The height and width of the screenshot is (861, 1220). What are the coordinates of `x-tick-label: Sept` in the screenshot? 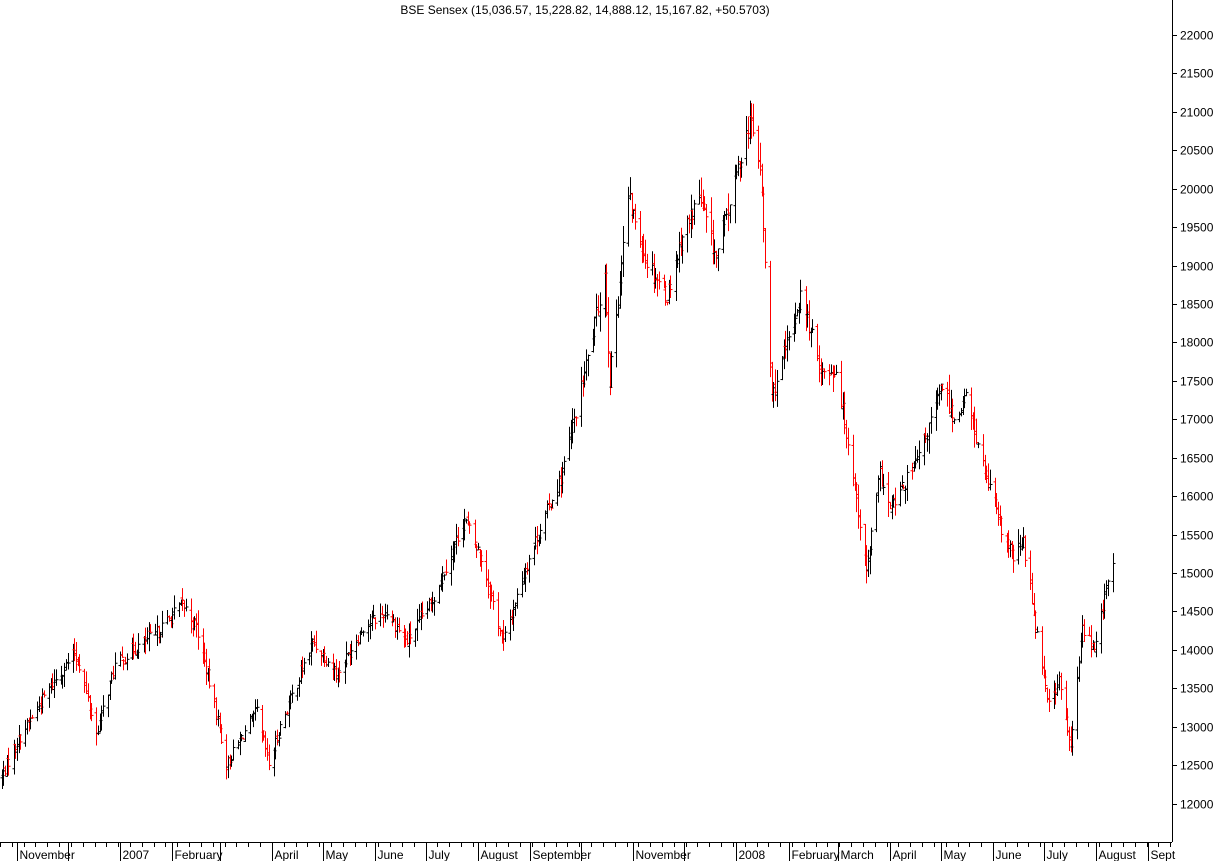 It's located at (1163, 854).